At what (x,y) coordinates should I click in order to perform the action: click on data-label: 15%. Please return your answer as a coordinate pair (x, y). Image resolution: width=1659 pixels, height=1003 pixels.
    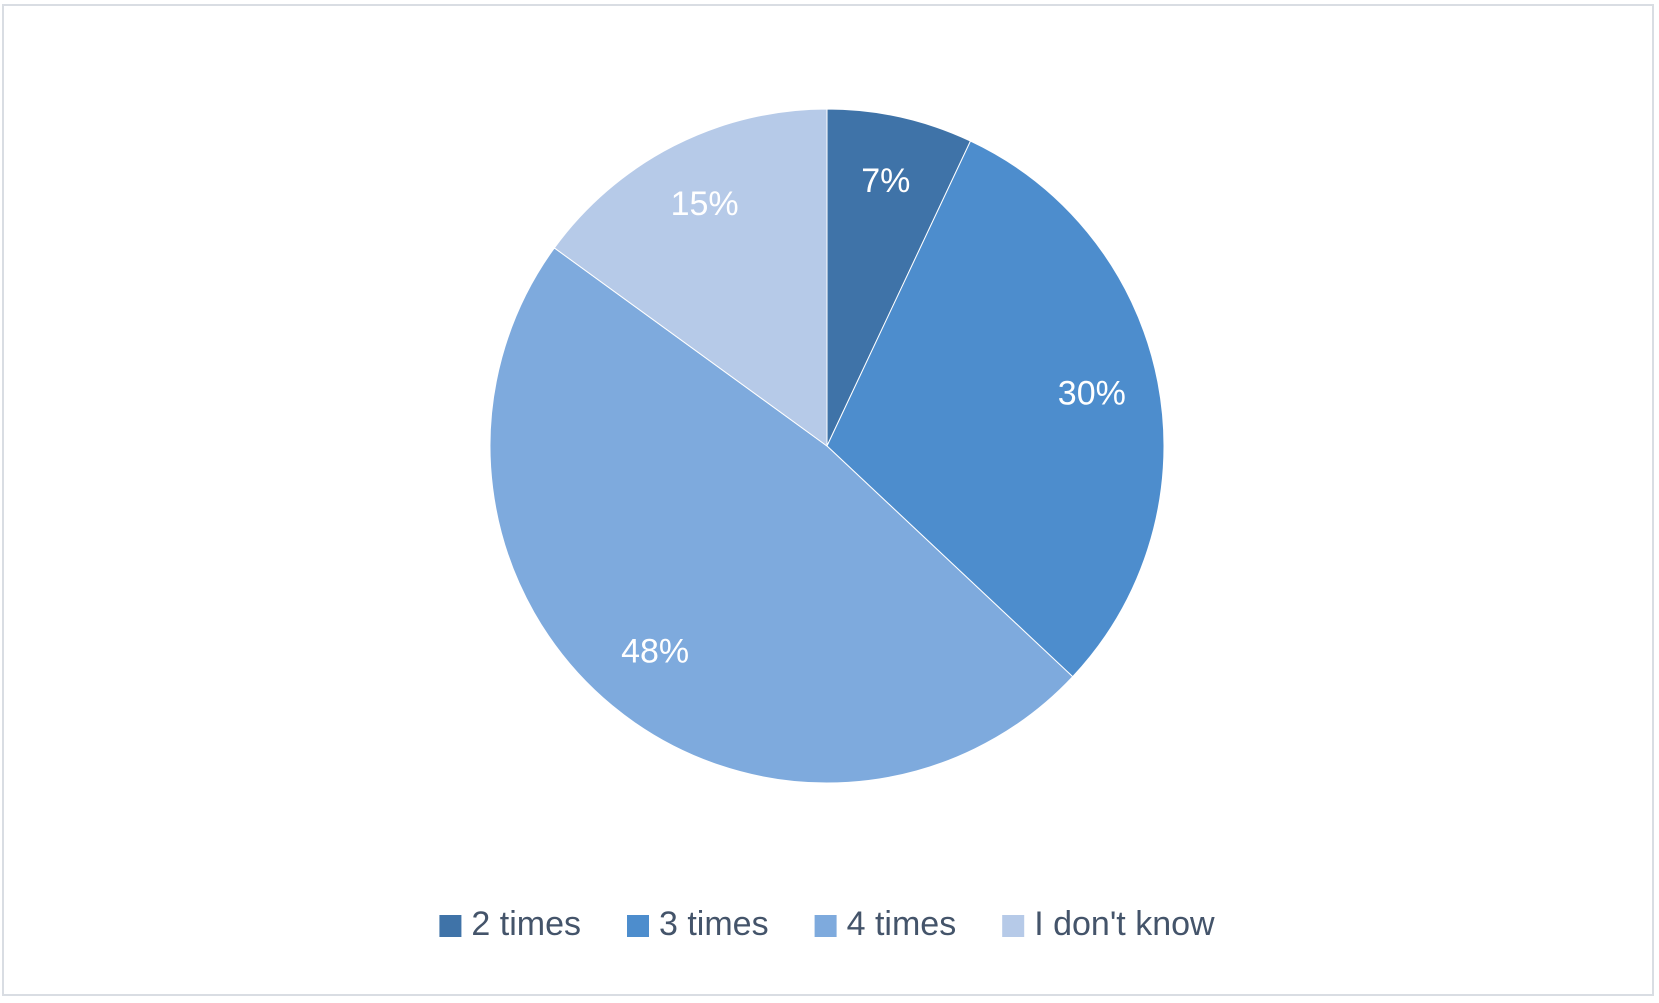
    Looking at the image, I should click on (705, 204).